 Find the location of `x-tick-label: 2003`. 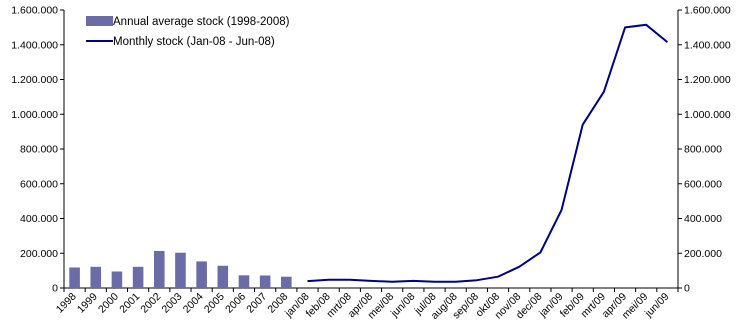

x-tick-label: 2003 is located at coordinates (172, 303).